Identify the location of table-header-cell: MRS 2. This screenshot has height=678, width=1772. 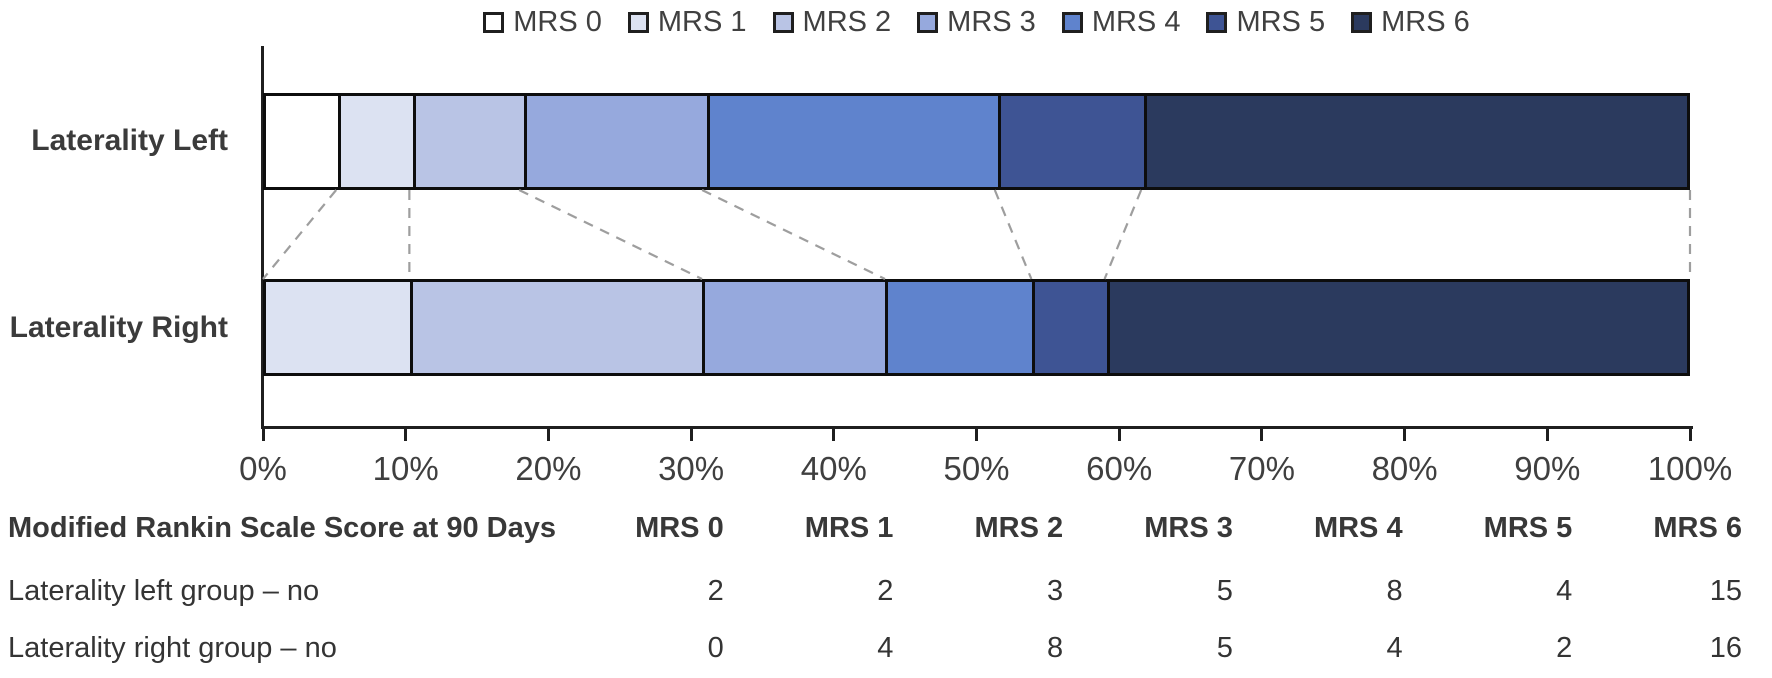
(1019, 528).